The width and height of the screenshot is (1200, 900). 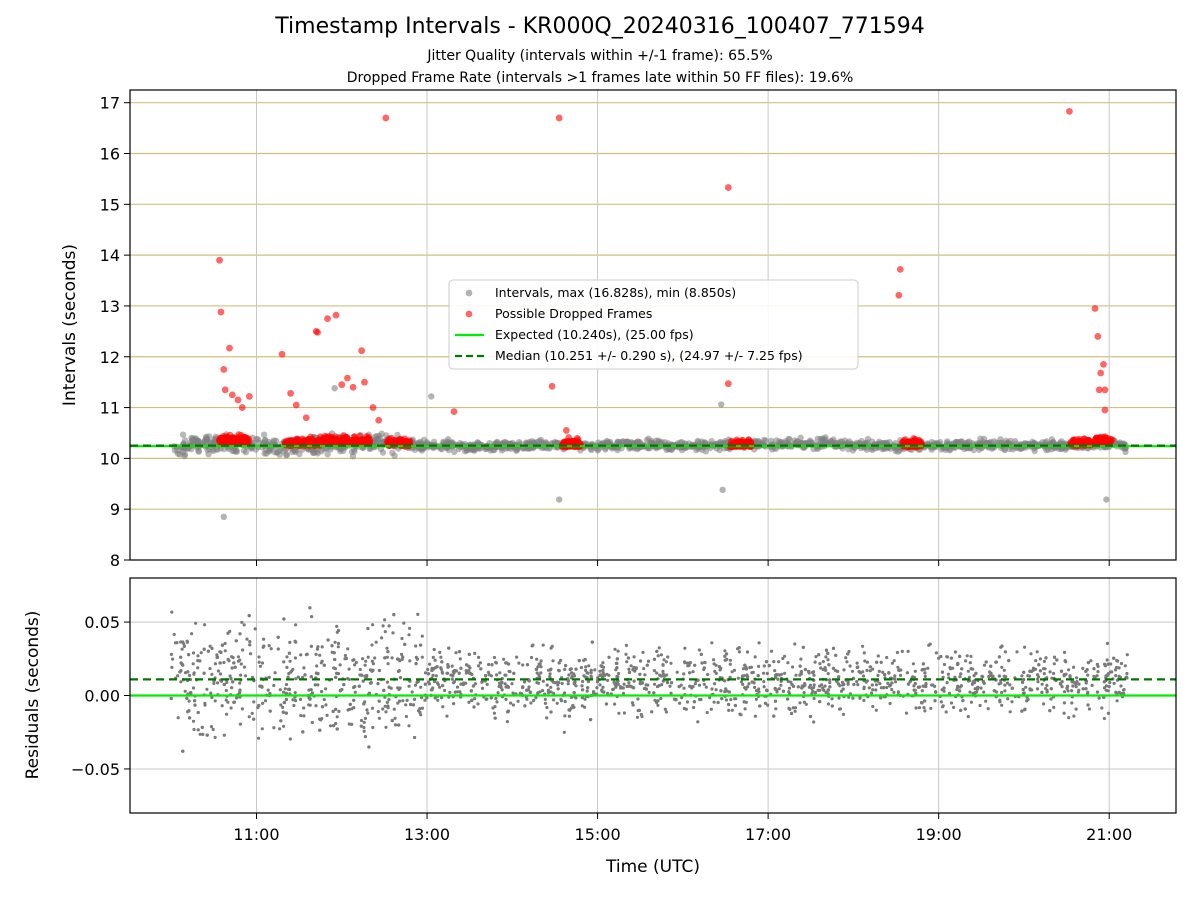 I want to click on dropped-frame-point, so click(x=336, y=315).